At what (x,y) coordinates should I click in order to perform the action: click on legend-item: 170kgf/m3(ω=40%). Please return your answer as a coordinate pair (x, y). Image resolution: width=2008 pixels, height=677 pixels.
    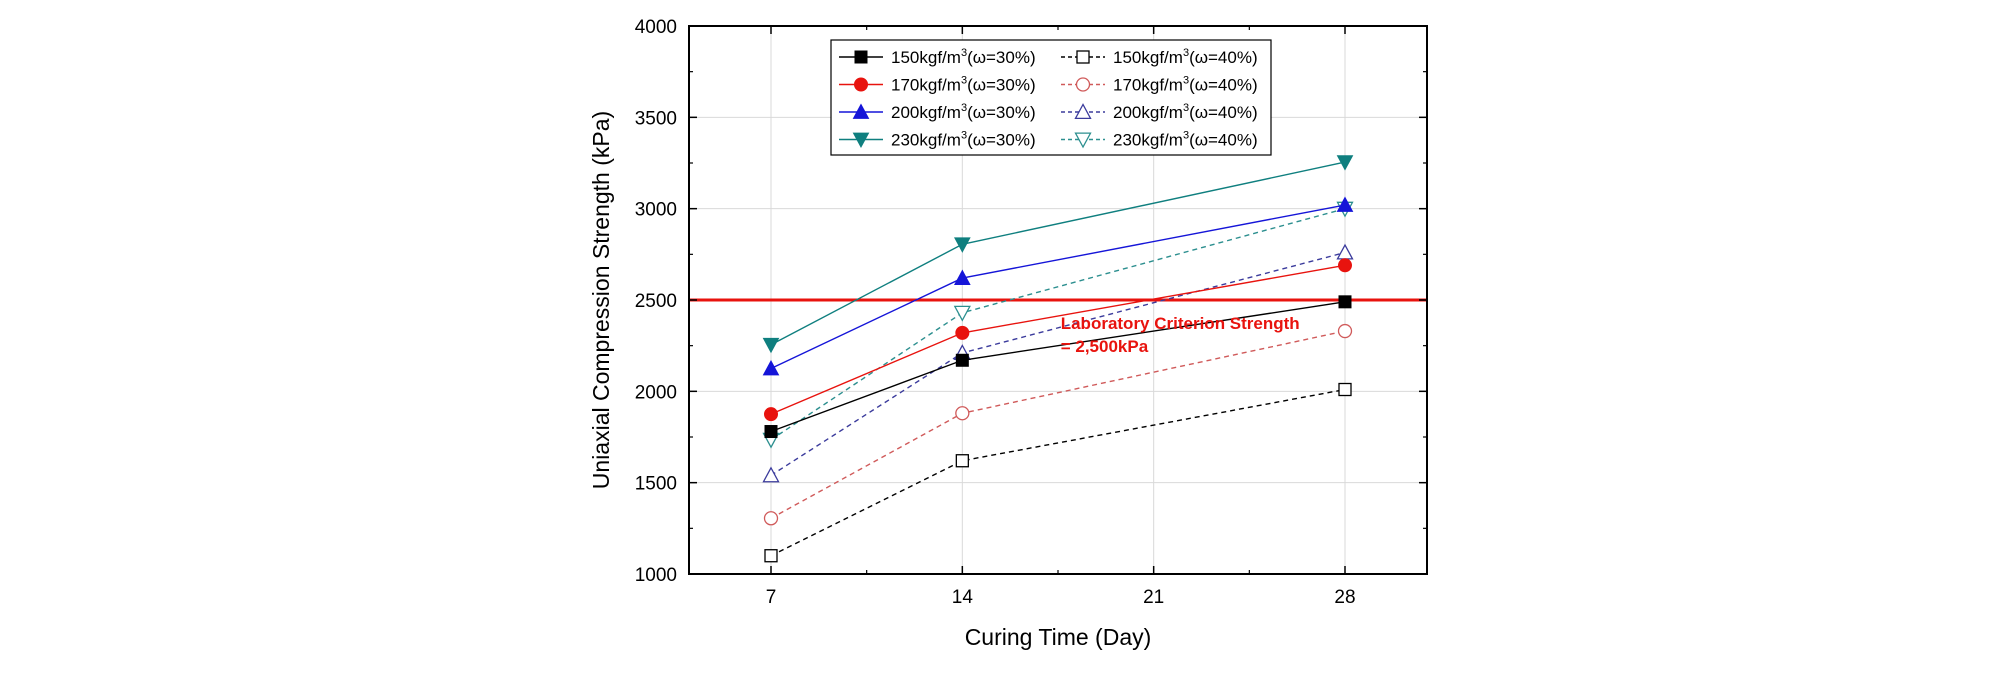
    Looking at the image, I should click on (1159, 85).